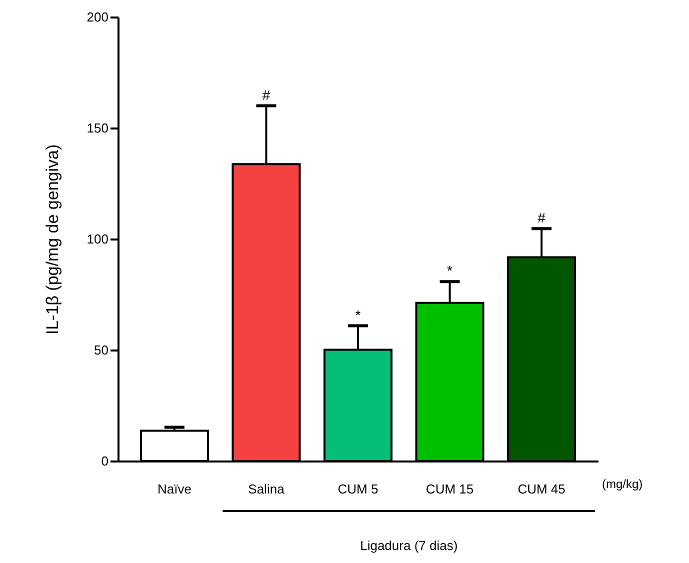 The height and width of the screenshot is (563, 689). What do you see at coordinates (450, 489) in the screenshot?
I see `x-tick-label: CUM 15` at bounding box center [450, 489].